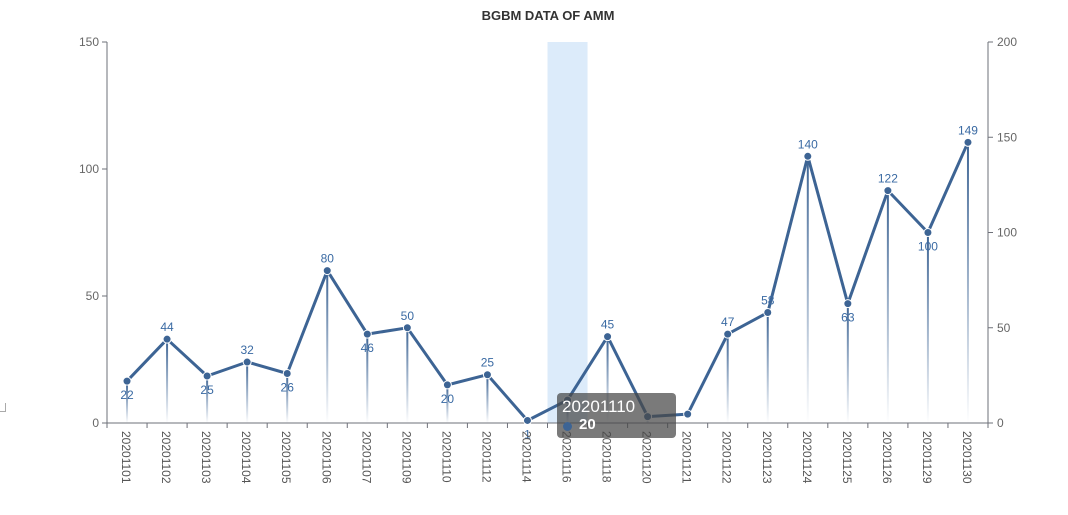 The height and width of the screenshot is (515, 1068). Describe the element at coordinates (927, 457) in the screenshot. I see `x-tick-label: 20201129` at that location.